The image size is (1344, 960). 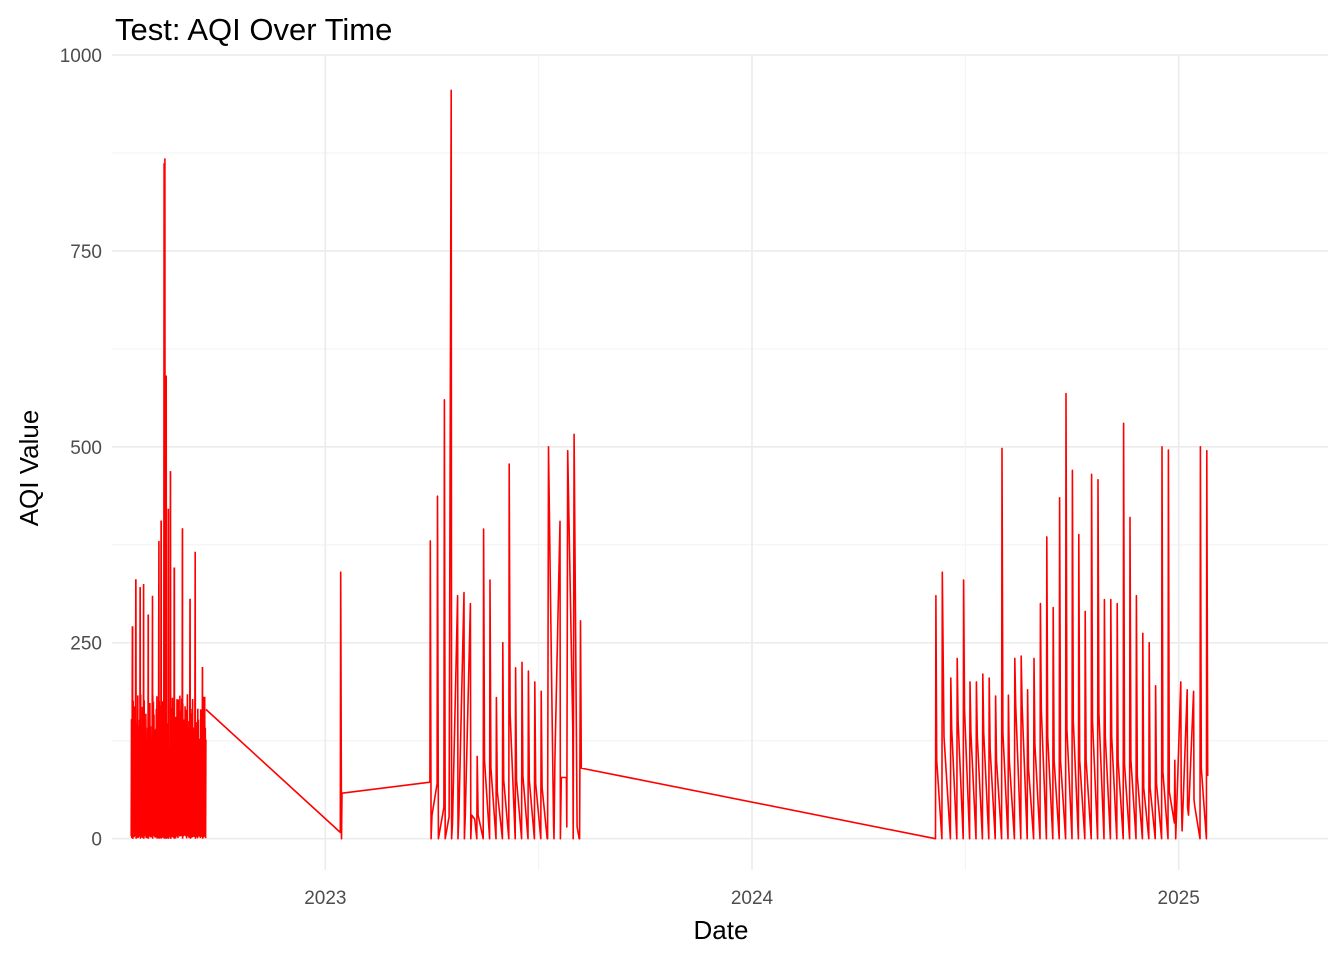 I want to click on y-tick-label: 0, so click(x=96, y=840).